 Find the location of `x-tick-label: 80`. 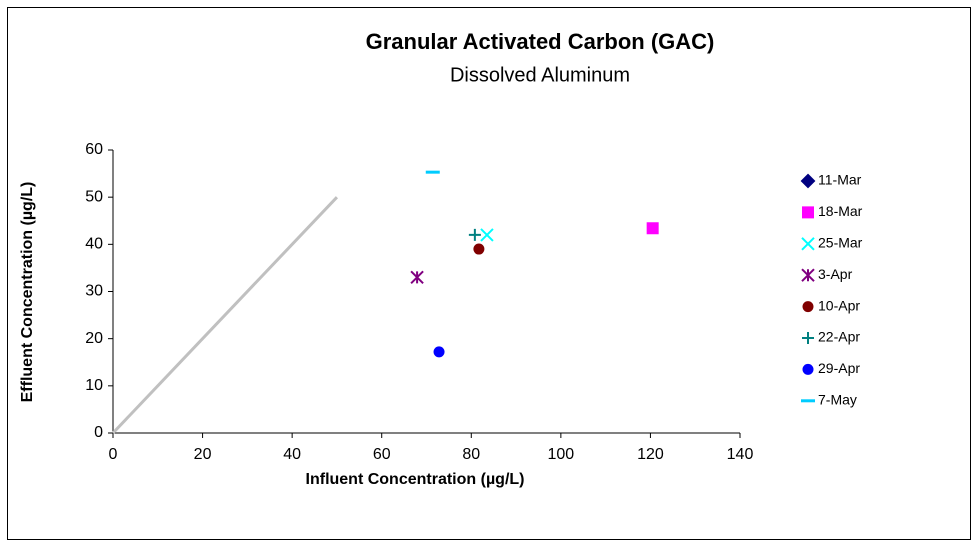

x-tick-label: 80 is located at coordinates (471, 454).